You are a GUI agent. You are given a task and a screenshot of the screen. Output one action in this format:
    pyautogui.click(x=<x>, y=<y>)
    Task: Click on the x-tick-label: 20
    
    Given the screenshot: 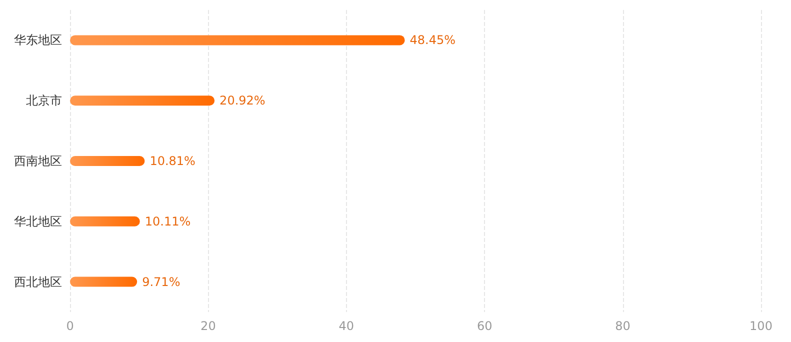 What is the action you would take?
    pyautogui.click(x=208, y=326)
    